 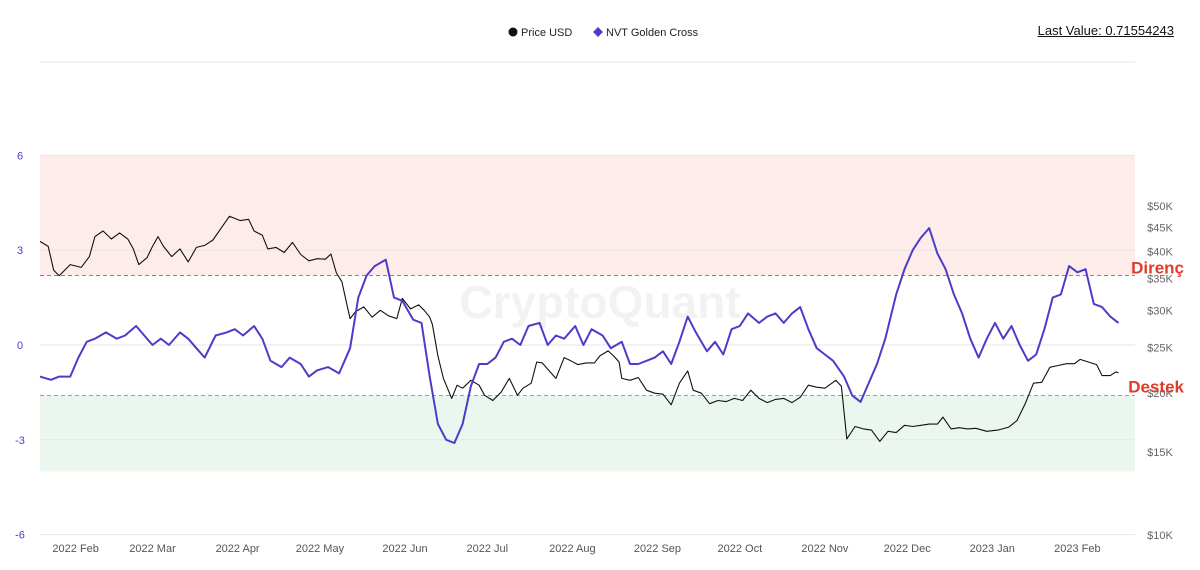 What do you see at coordinates (992, 549) in the screenshot?
I see `x-axis-tick-label: 2023 Jan` at bounding box center [992, 549].